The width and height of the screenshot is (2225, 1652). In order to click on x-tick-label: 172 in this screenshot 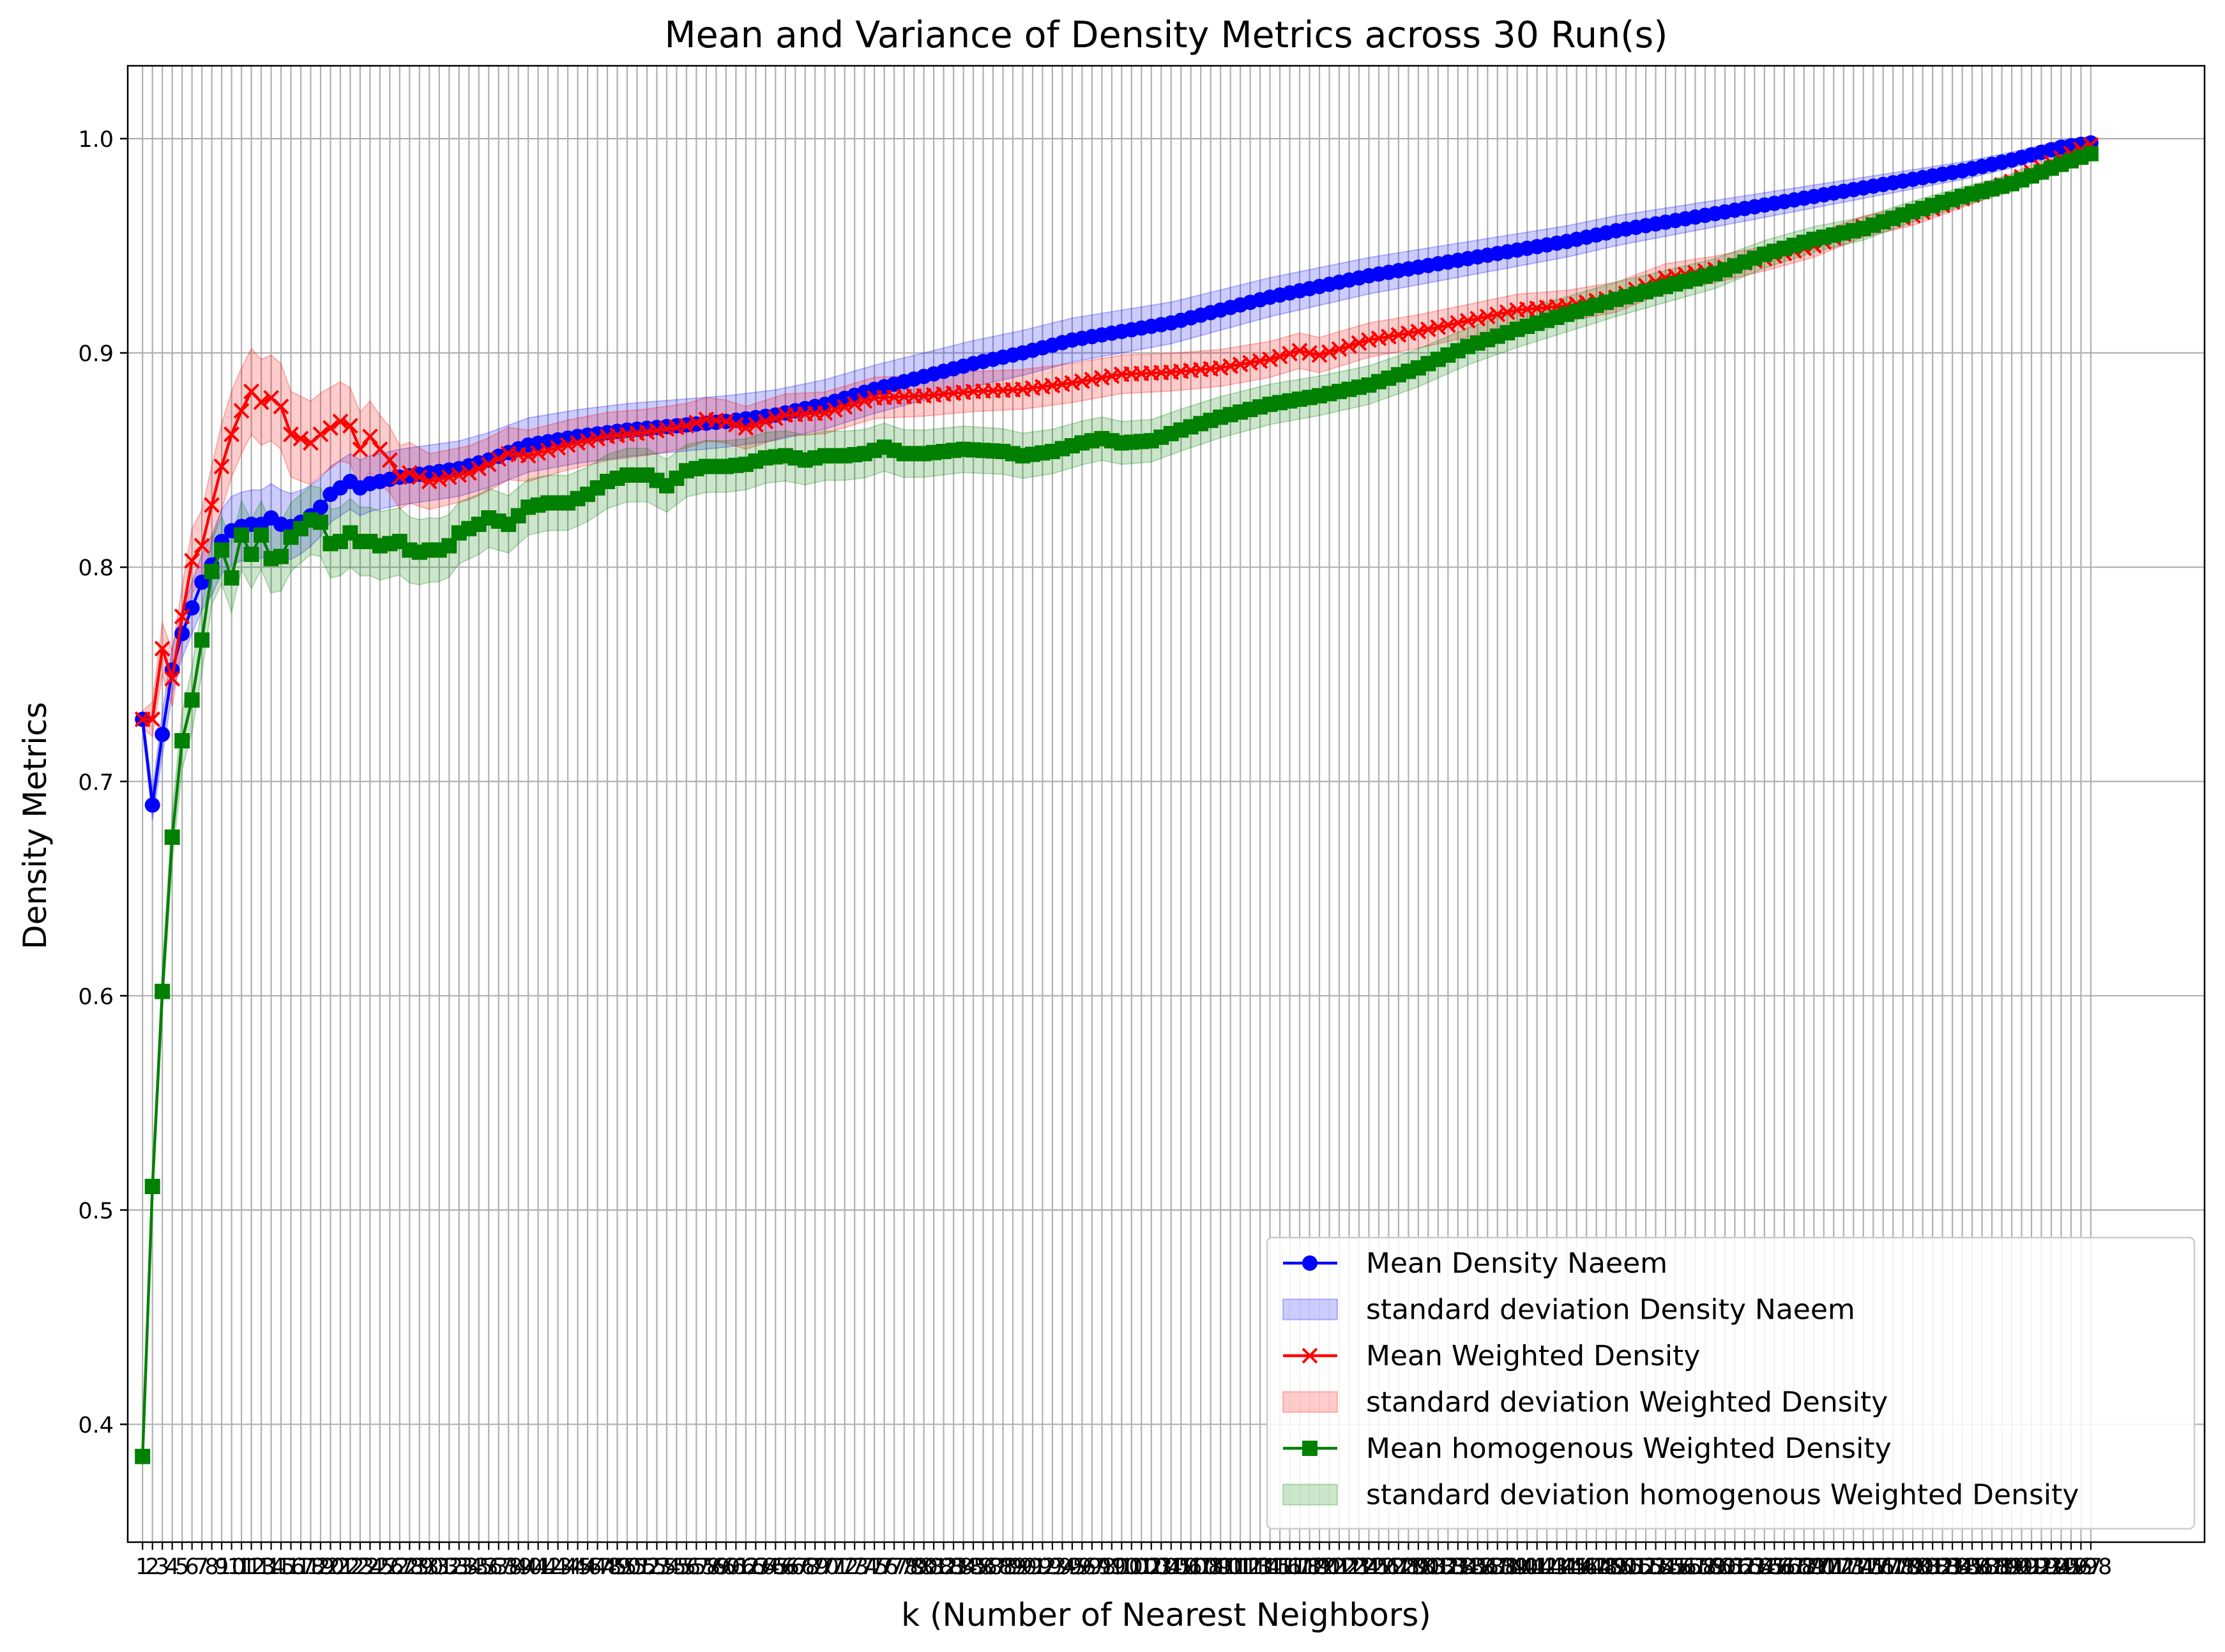, I will do `click(1833, 1567)`.